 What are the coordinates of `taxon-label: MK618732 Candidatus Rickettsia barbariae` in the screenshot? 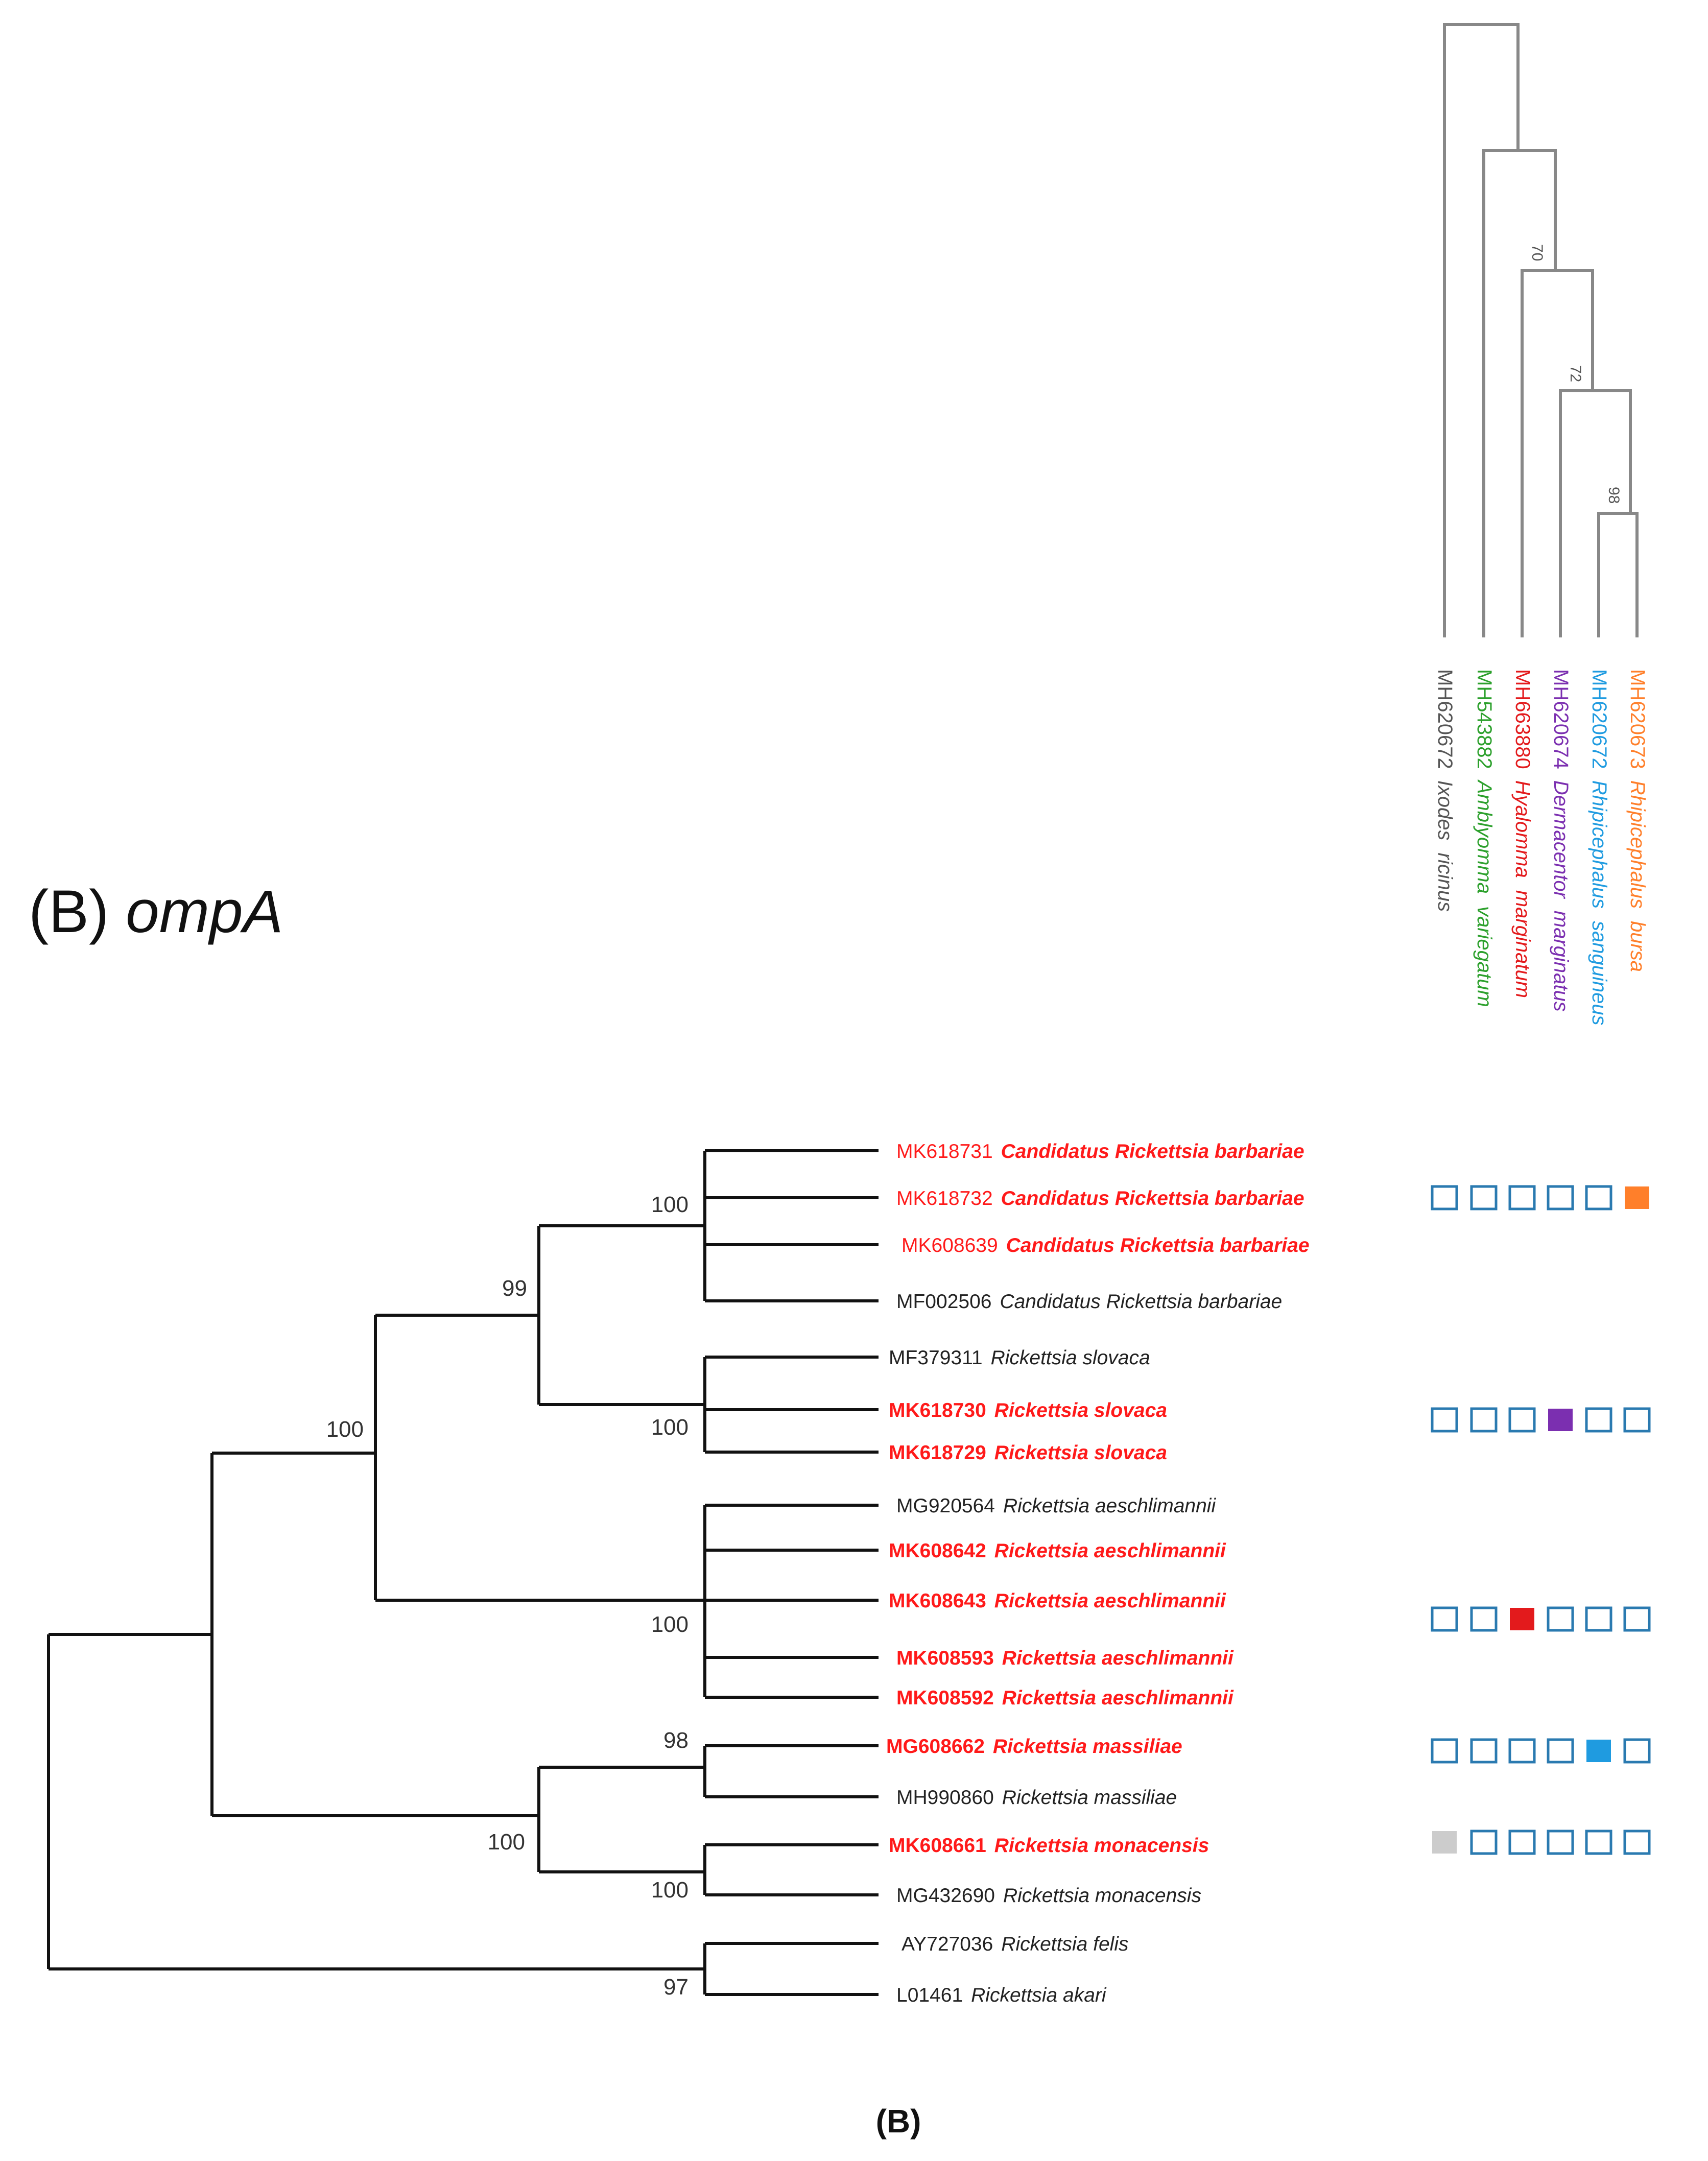 It's located at (1100, 1198).